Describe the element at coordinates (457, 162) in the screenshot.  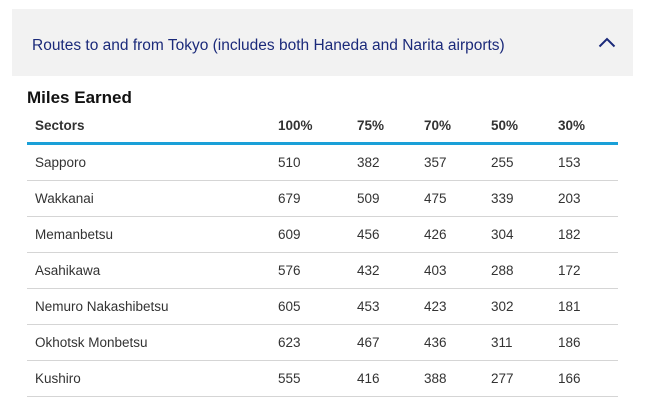
I see `miles-70-cell: 357` at that location.